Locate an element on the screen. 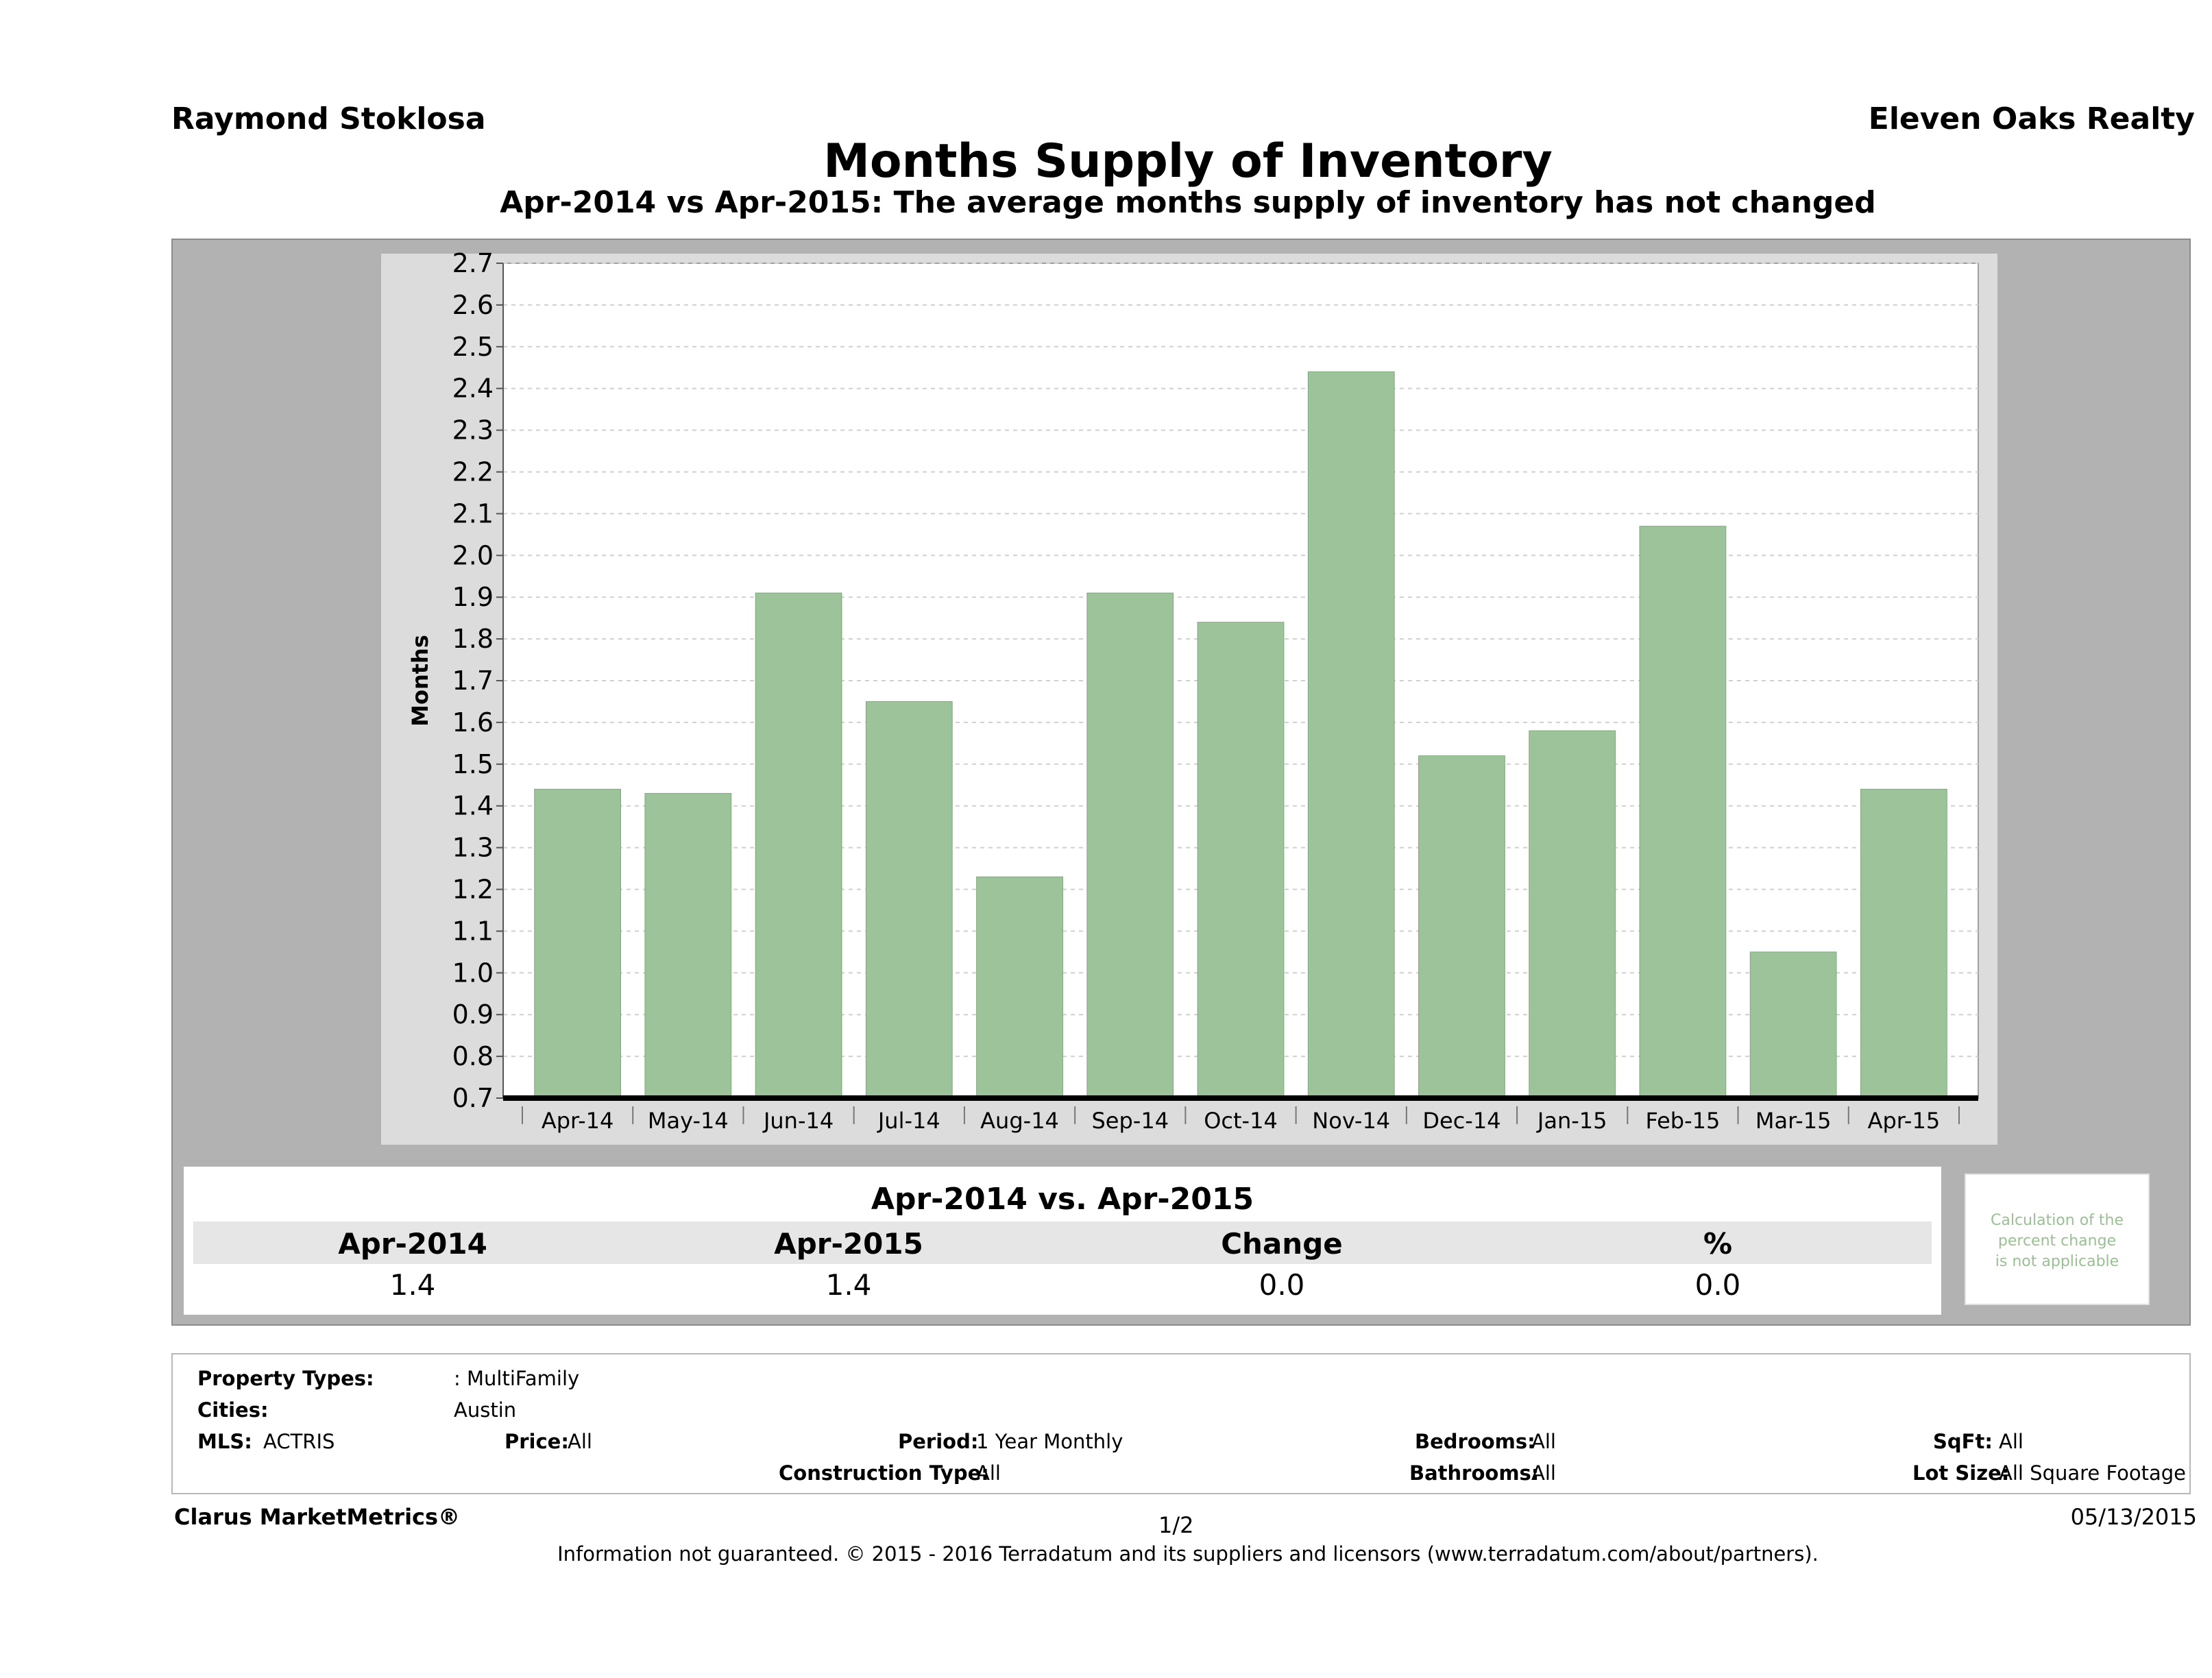  y-tick-label: 2.6 is located at coordinates (473, 305).